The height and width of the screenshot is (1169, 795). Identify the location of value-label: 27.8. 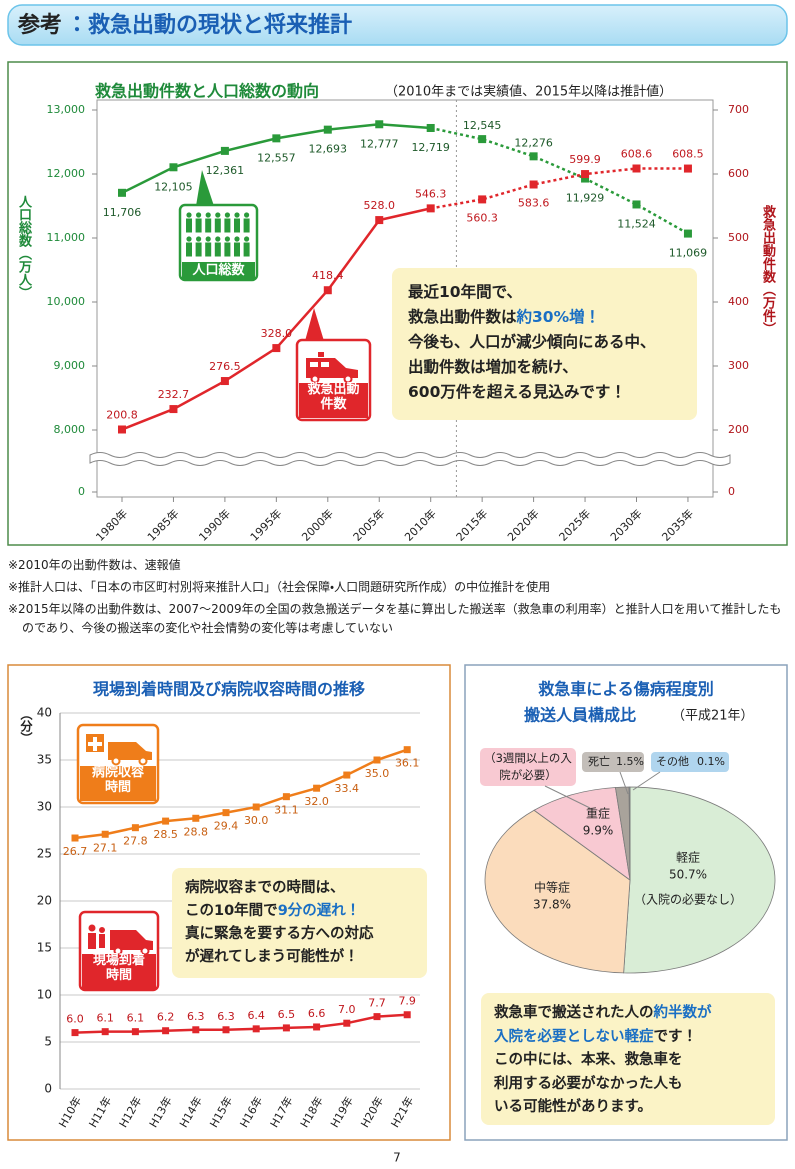
(135, 841).